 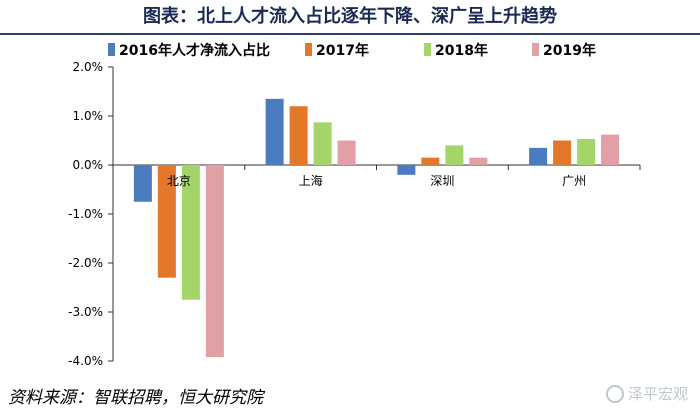 I want to click on chart-title: 图表：北上人才流入占比逐年下降、深广呈上升趋势, so click(x=350, y=17).